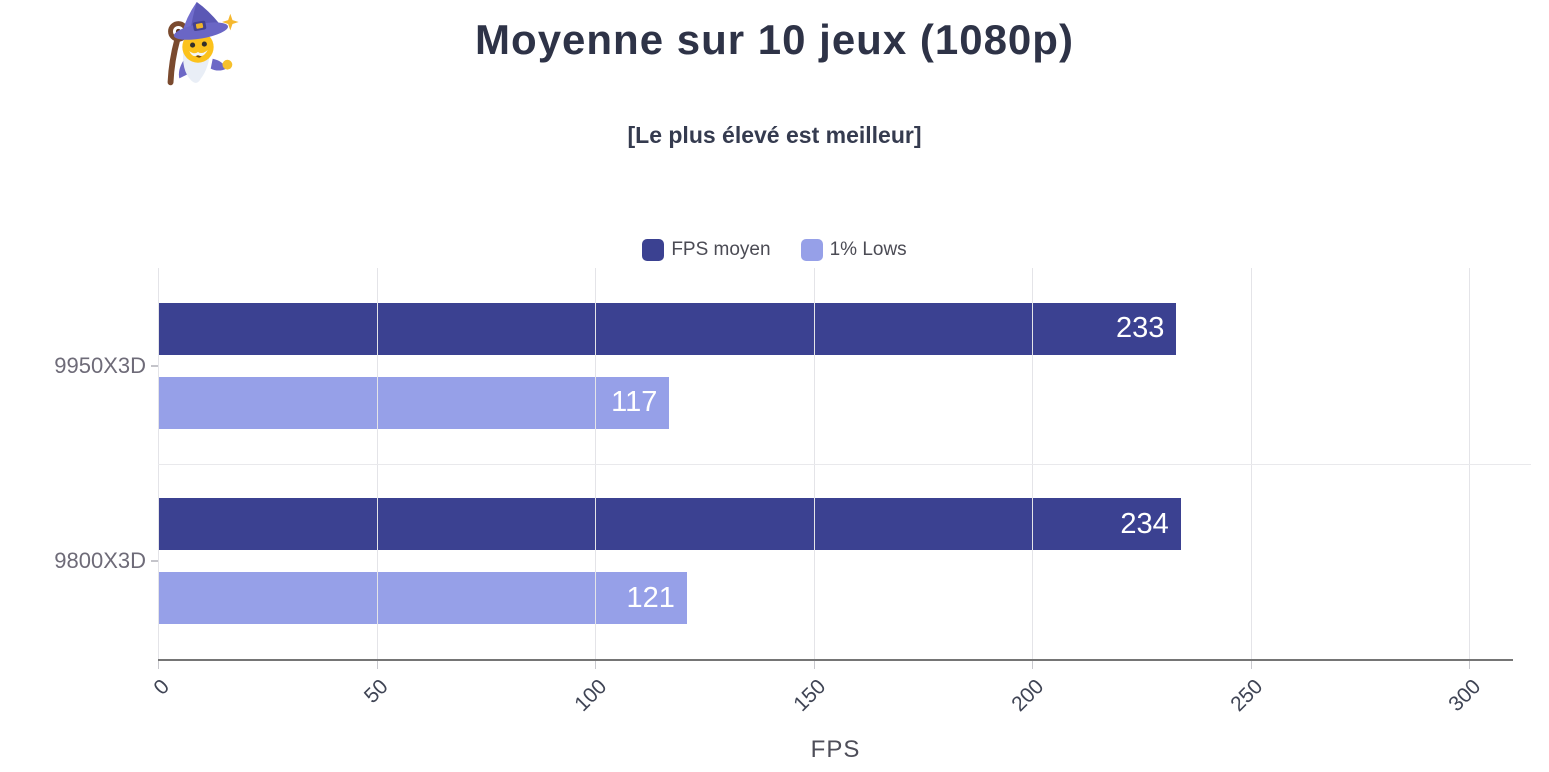 The image size is (1549, 772). What do you see at coordinates (197, 49) in the screenshot?
I see `wizard-mascot-icon` at bounding box center [197, 49].